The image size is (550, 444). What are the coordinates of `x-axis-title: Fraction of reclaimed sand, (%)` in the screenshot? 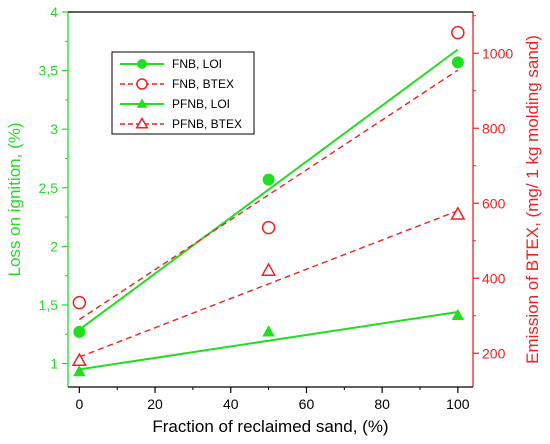 It's located at (270, 426).